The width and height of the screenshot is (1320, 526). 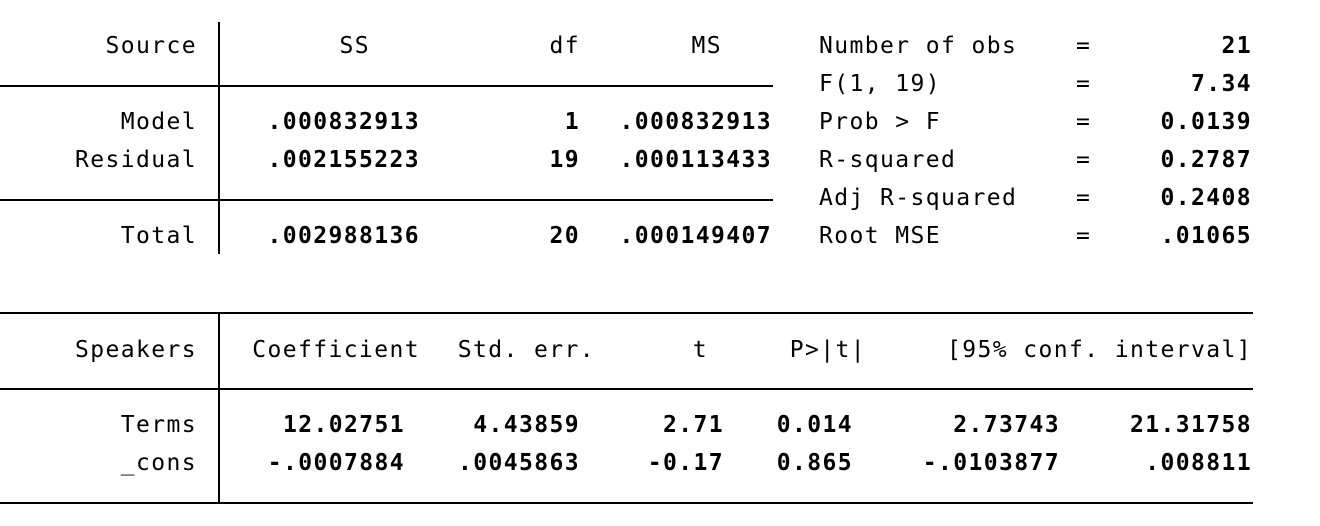 What do you see at coordinates (158, 425) in the screenshot?
I see `variable-label: Terms` at bounding box center [158, 425].